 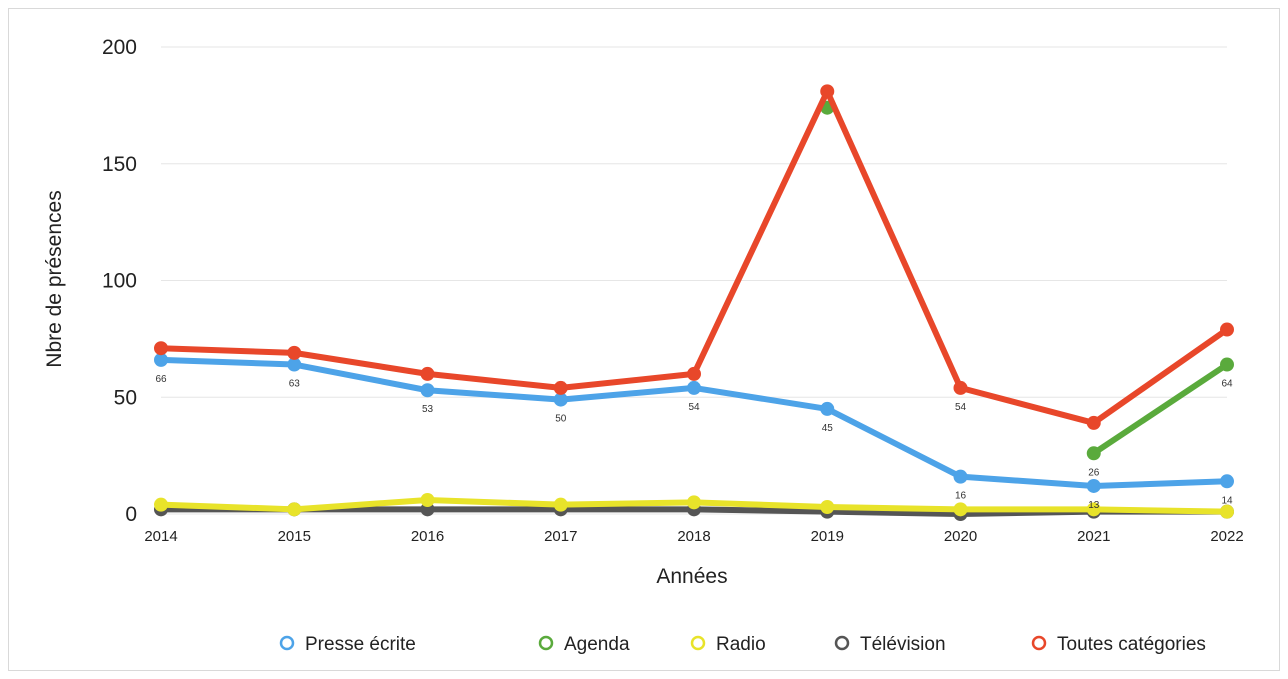 What do you see at coordinates (1226, 536) in the screenshot?
I see `x-tick-label: 2022` at bounding box center [1226, 536].